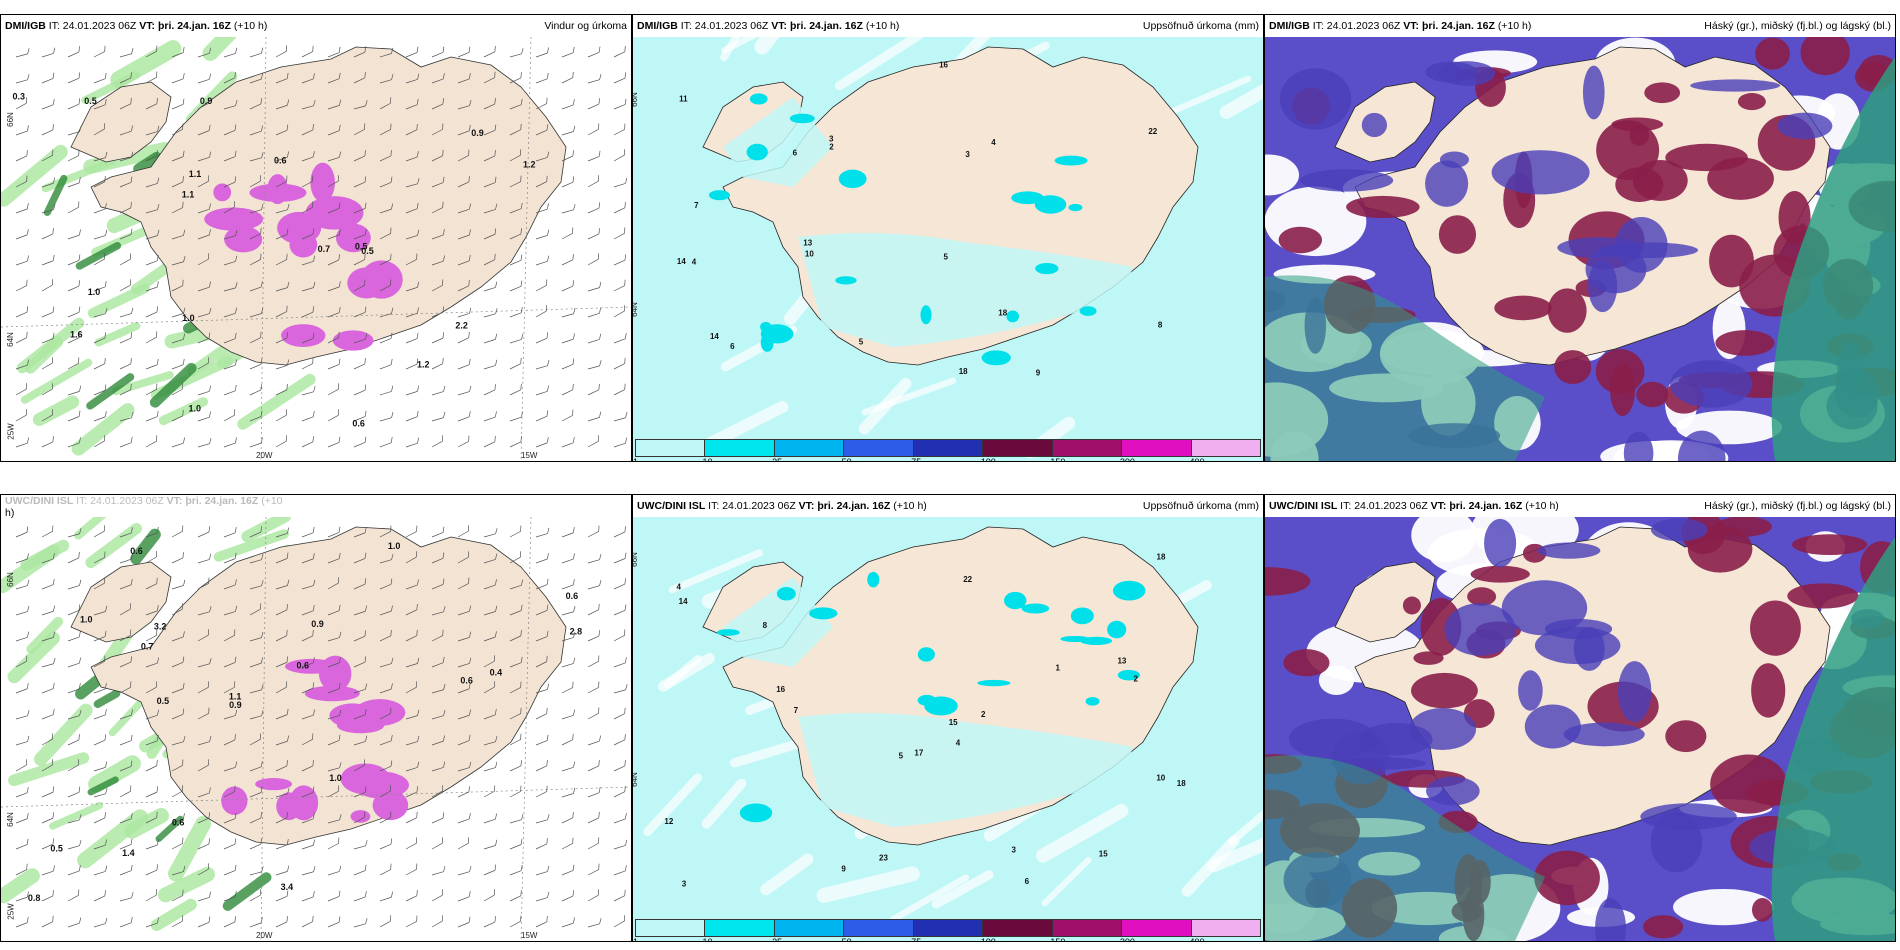 The image size is (1900, 950). I want to click on precip-value-label: 2.2, so click(461, 326).